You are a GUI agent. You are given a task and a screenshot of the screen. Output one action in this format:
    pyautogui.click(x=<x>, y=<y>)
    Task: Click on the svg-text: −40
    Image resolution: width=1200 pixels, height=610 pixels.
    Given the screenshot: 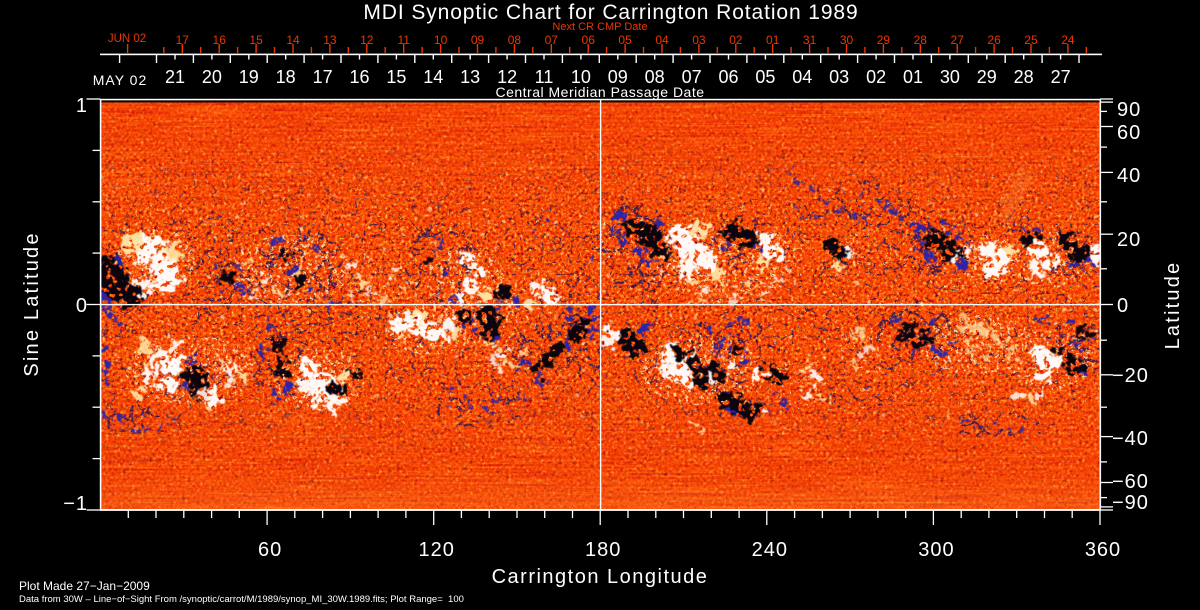 What is the action you would take?
    pyautogui.click(x=1130, y=439)
    